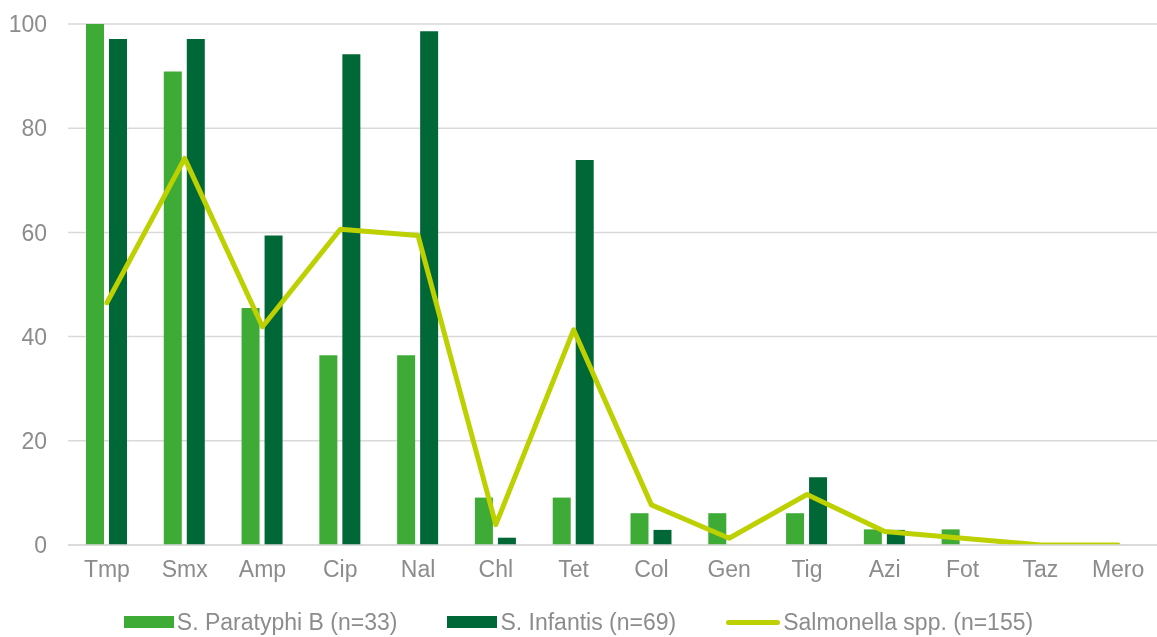  Describe the element at coordinates (884, 569) in the screenshot. I see `x-tick-label: Azi` at that location.